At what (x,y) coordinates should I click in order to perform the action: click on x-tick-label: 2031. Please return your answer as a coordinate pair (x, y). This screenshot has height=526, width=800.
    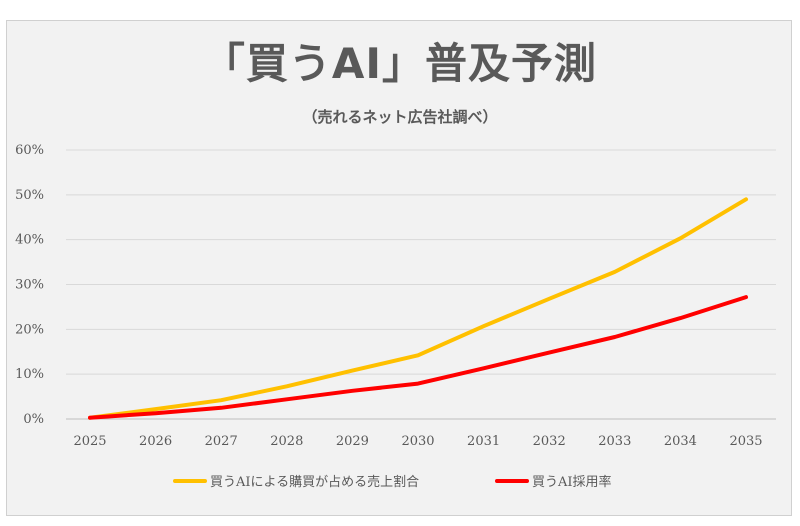
    Looking at the image, I should click on (483, 441).